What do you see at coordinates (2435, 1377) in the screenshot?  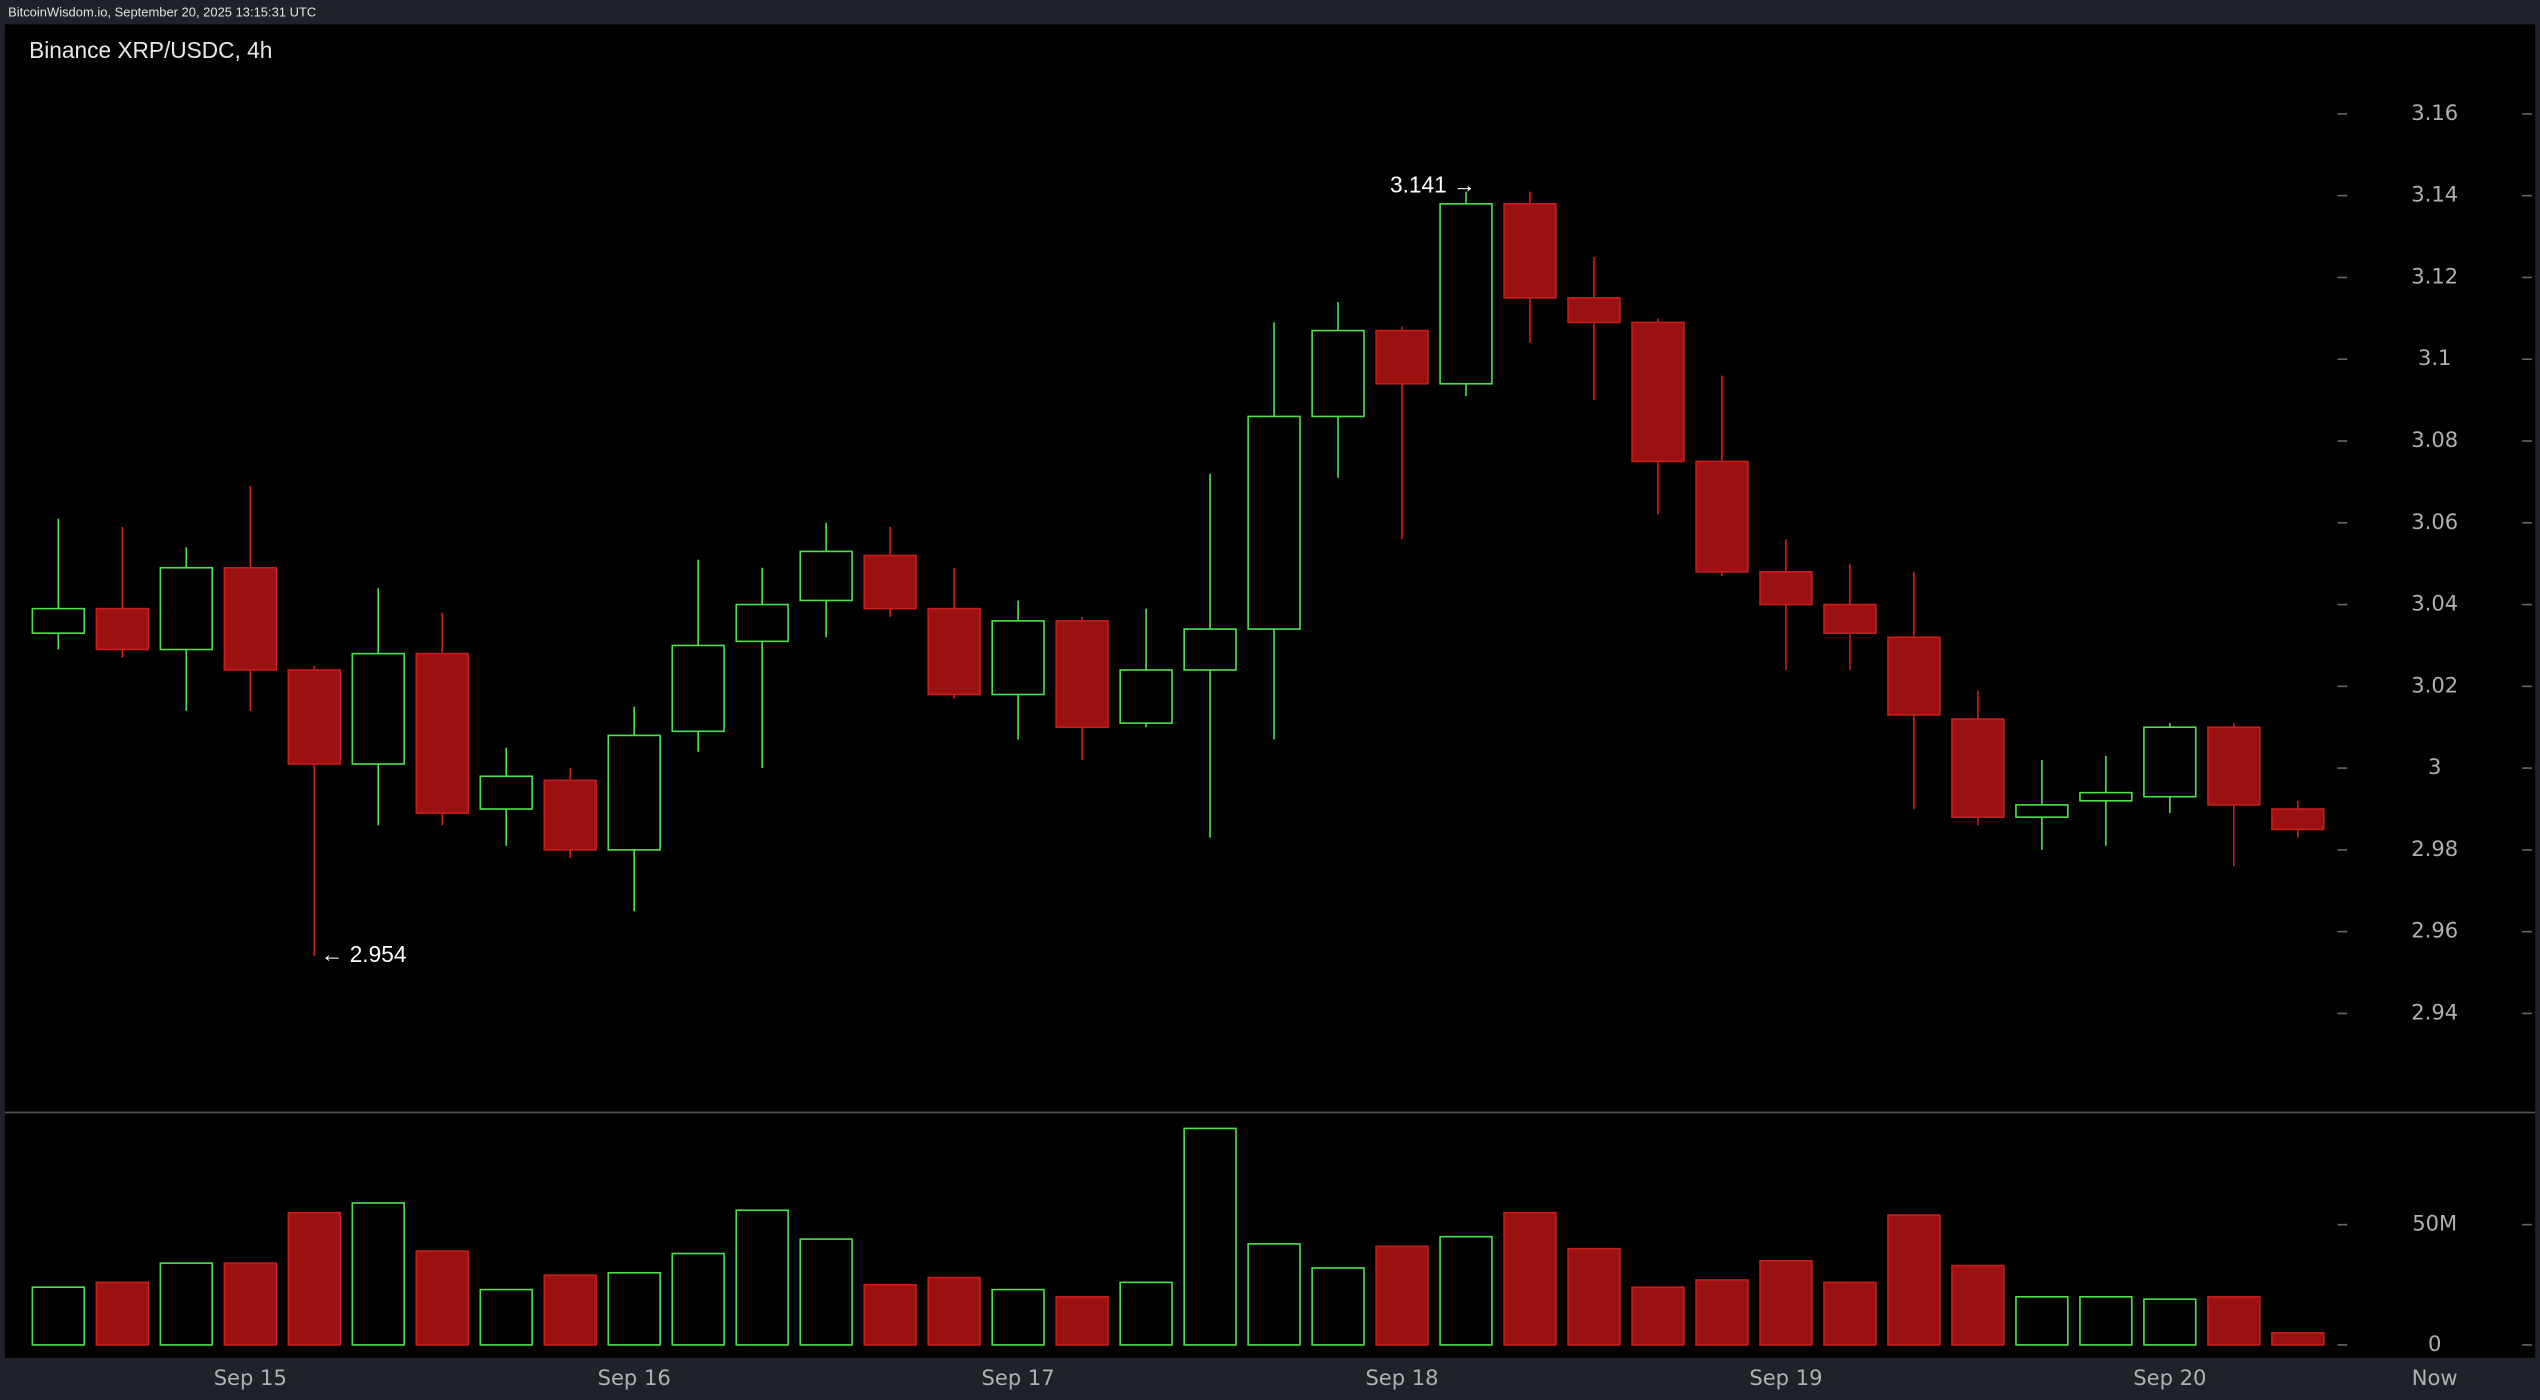 I see `x-end-label: Now` at bounding box center [2435, 1377].